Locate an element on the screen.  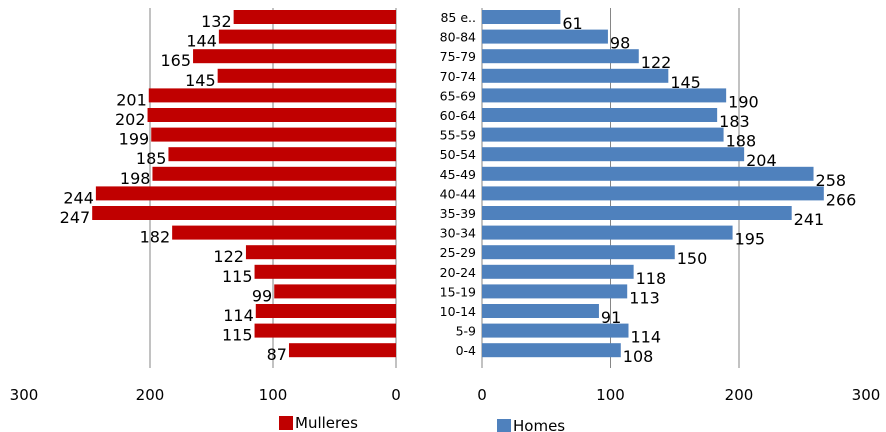
tick-label-right: 300 is located at coordinates (866, 395).